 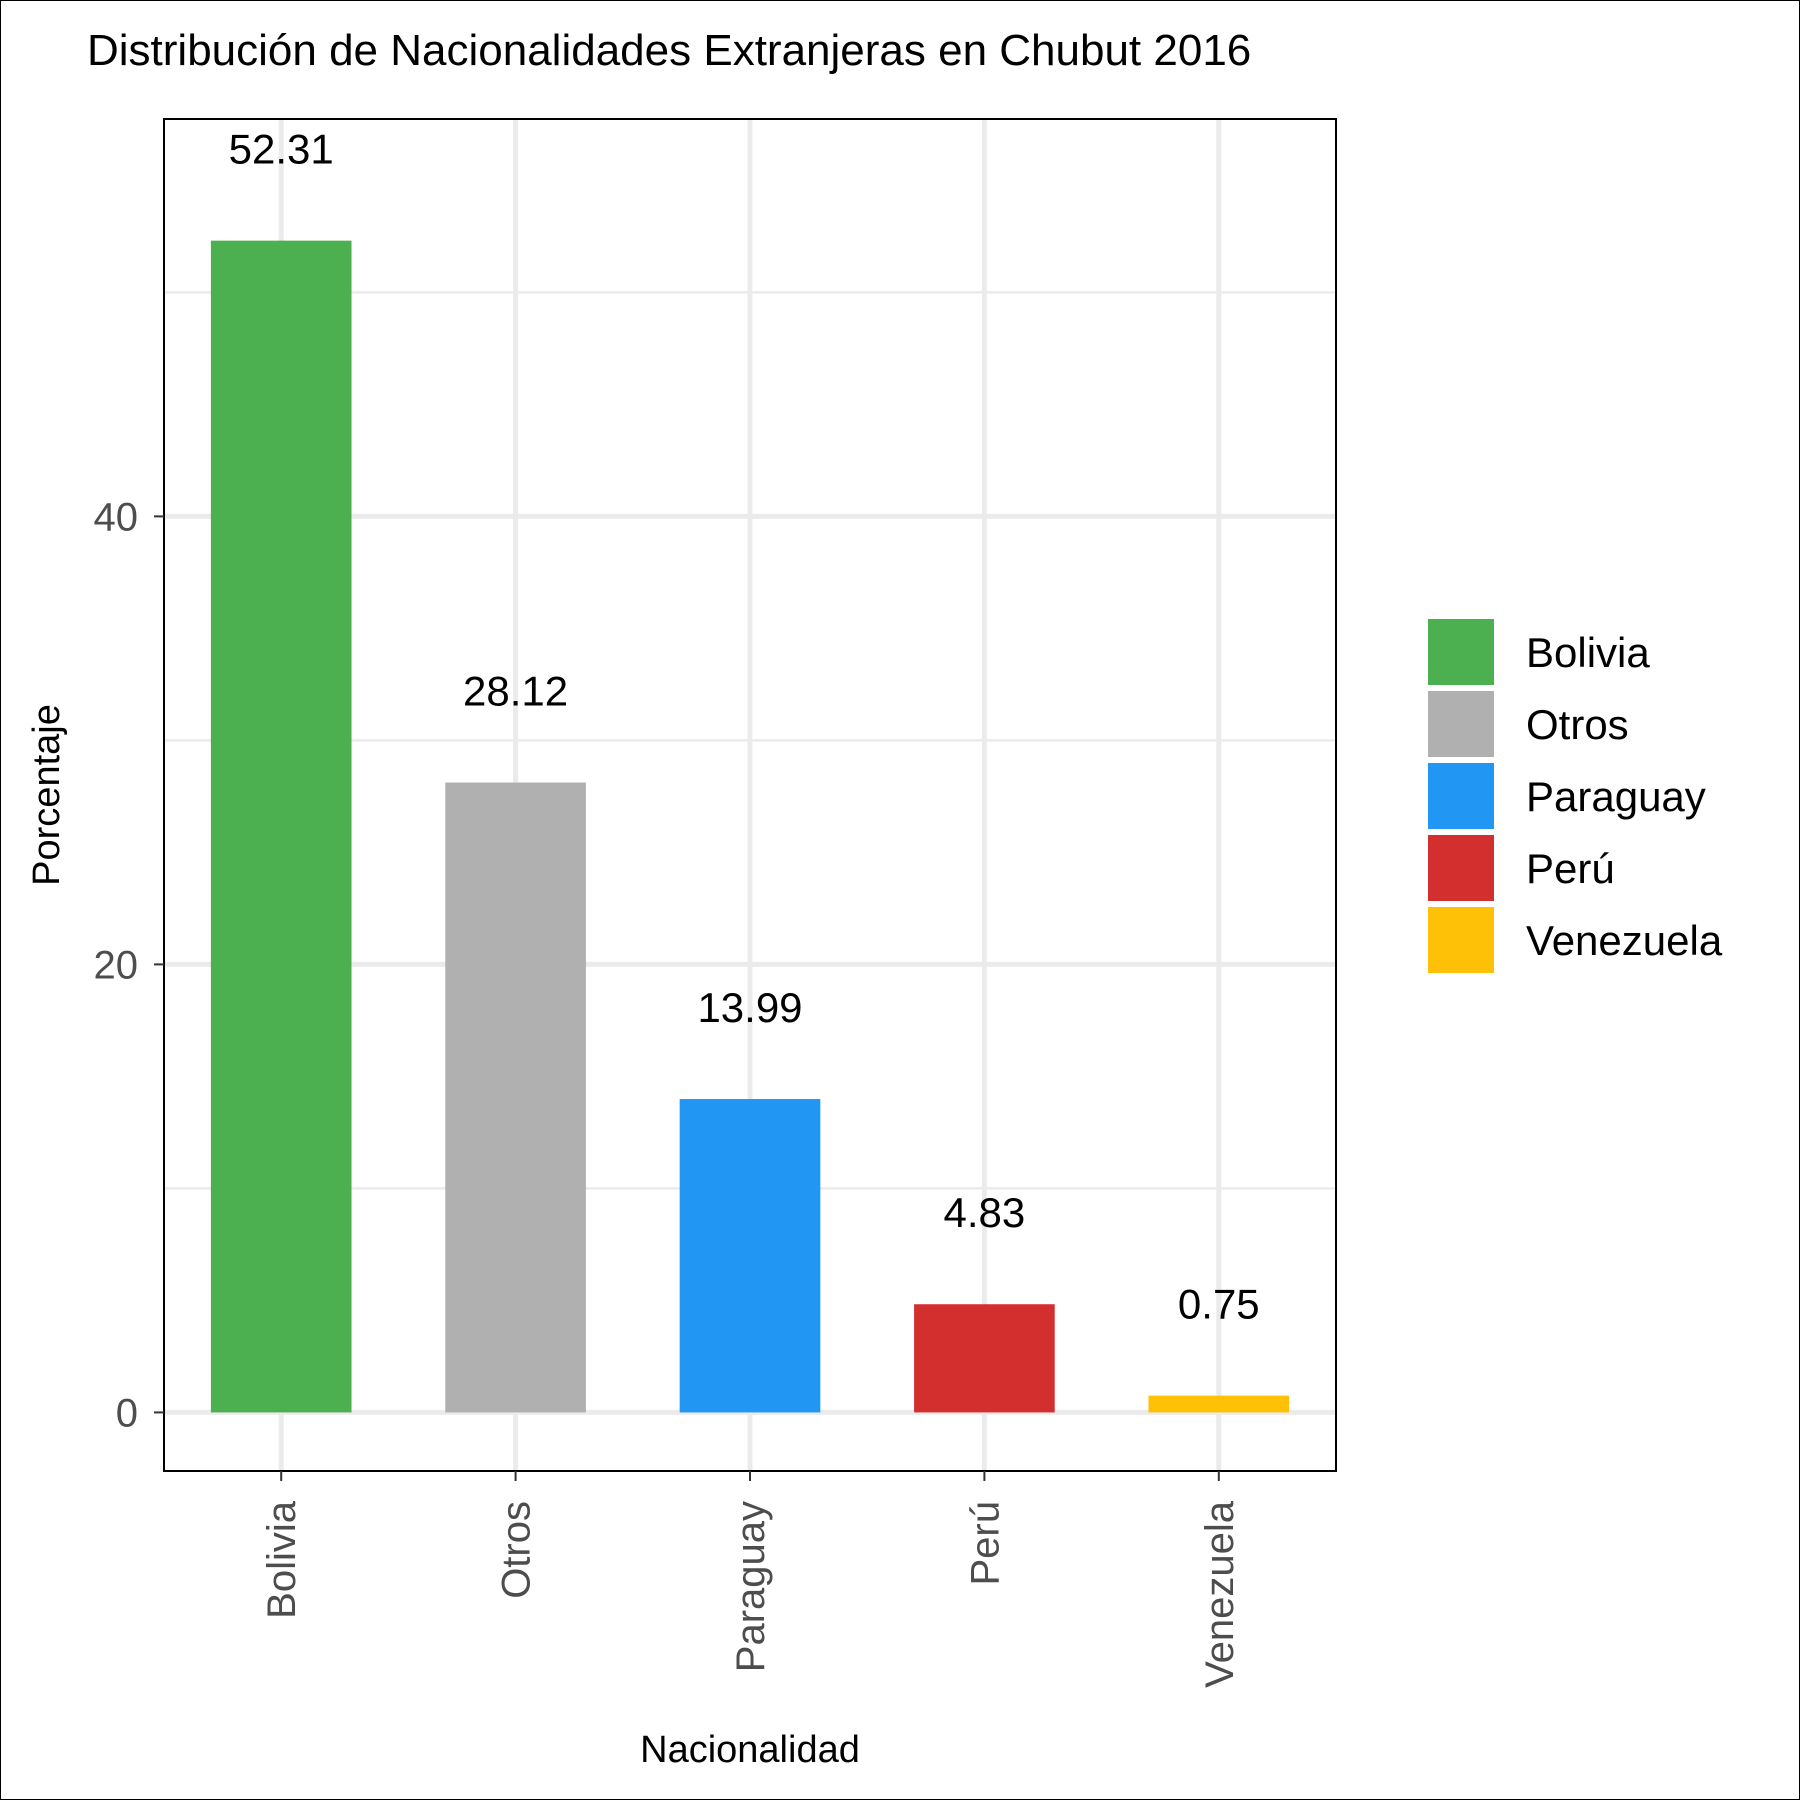 I want to click on legend-label: Bolivia, so click(x=1588, y=652).